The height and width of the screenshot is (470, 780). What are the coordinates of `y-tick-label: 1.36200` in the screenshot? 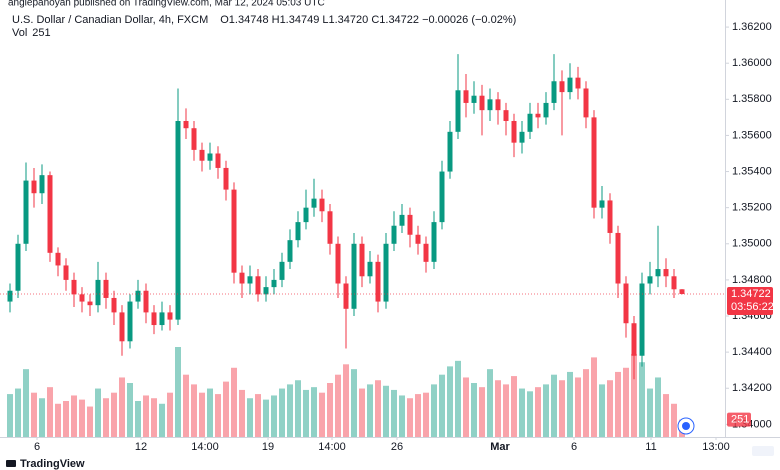 It's located at (752, 27).